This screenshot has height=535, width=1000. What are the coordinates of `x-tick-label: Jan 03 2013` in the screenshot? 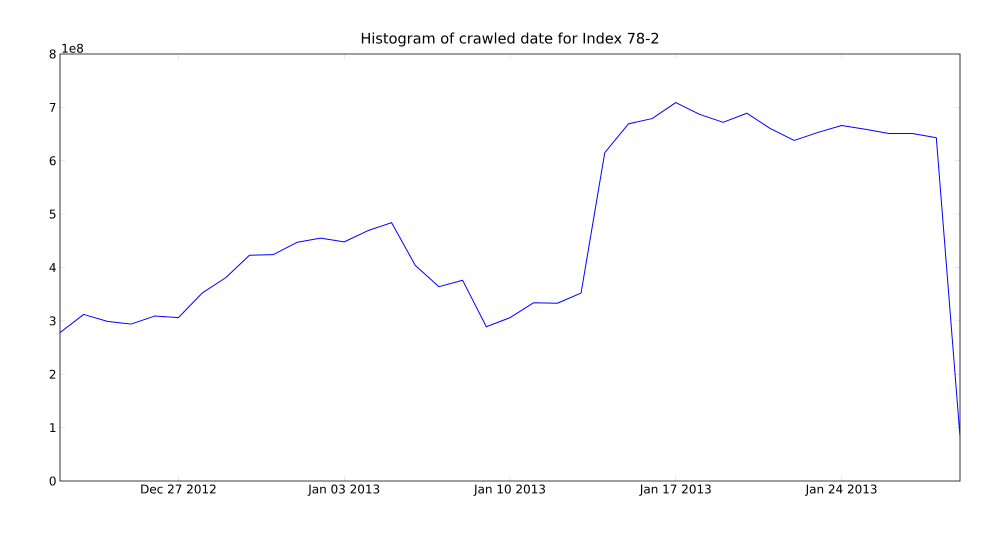 It's located at (344, 490).